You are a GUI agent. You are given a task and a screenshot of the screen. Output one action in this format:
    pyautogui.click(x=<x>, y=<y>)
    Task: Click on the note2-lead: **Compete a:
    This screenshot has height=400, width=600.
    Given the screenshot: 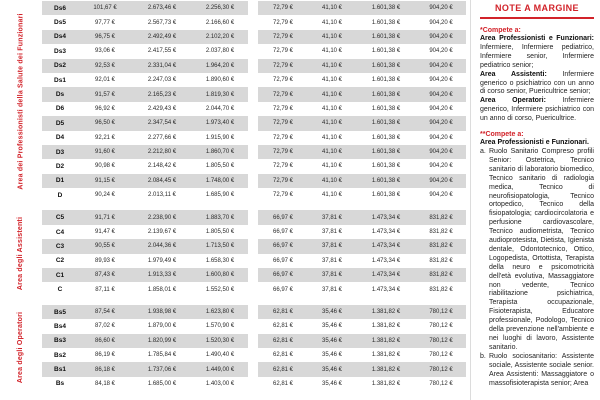 What is the action you would take?
    pyautogui.click(x=502, y=135)
    